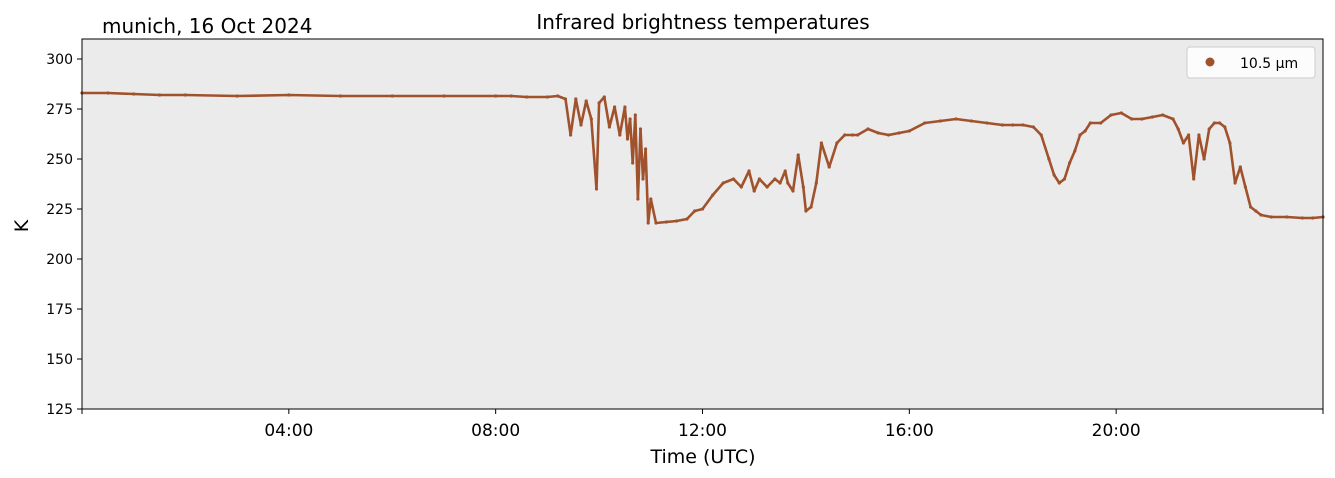 This screenshot has width=1335, height=478. I want to click on legend-marker, so click(1210, 62).